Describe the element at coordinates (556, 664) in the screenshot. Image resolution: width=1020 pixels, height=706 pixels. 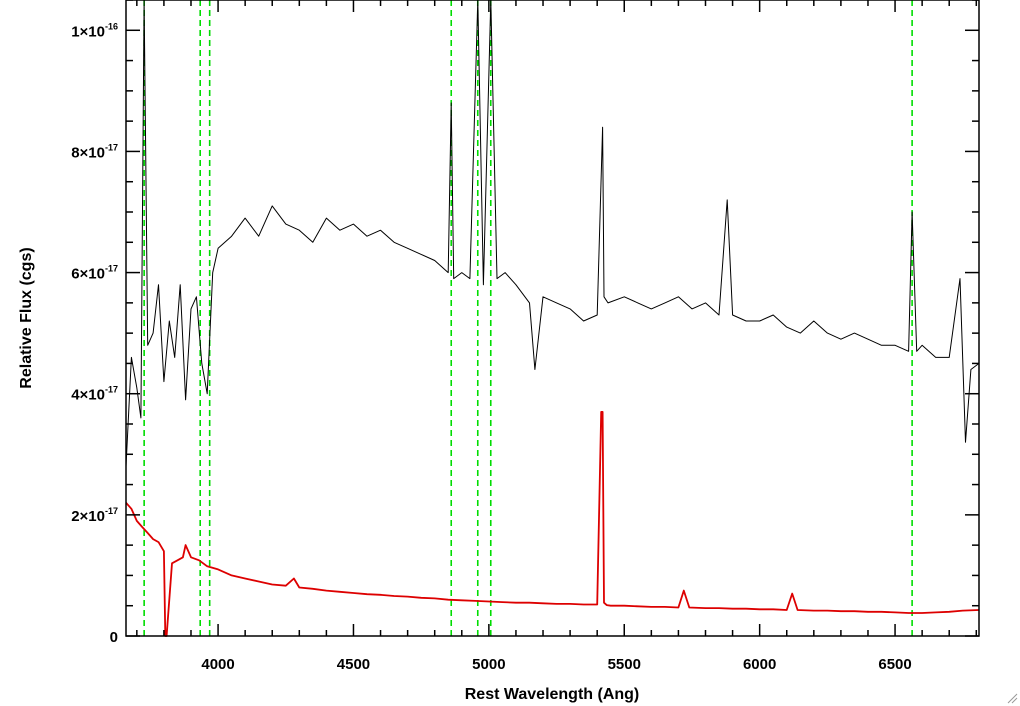
I see `x-tick-labels: 4000 4500 5000 5500 6000 6500` at that location.